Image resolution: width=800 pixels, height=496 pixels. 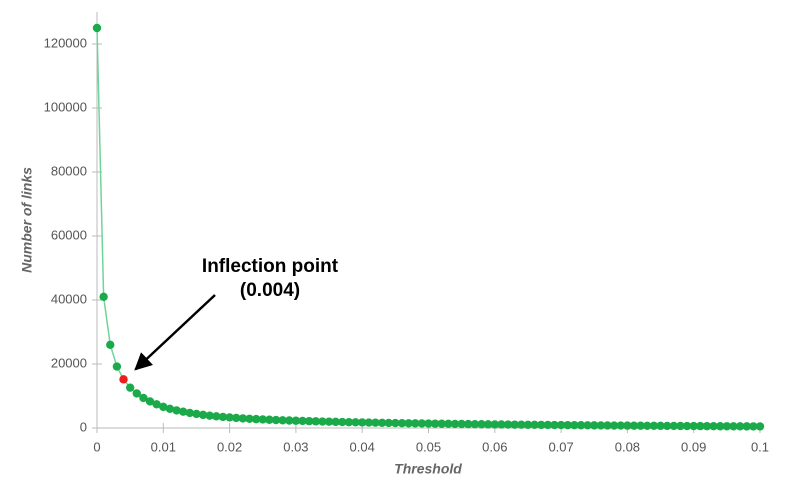 What do you see at coordinates (270, 290) in the screenshot?
I see `annotation-text: (0.004)` at bounding box center [270, 290].